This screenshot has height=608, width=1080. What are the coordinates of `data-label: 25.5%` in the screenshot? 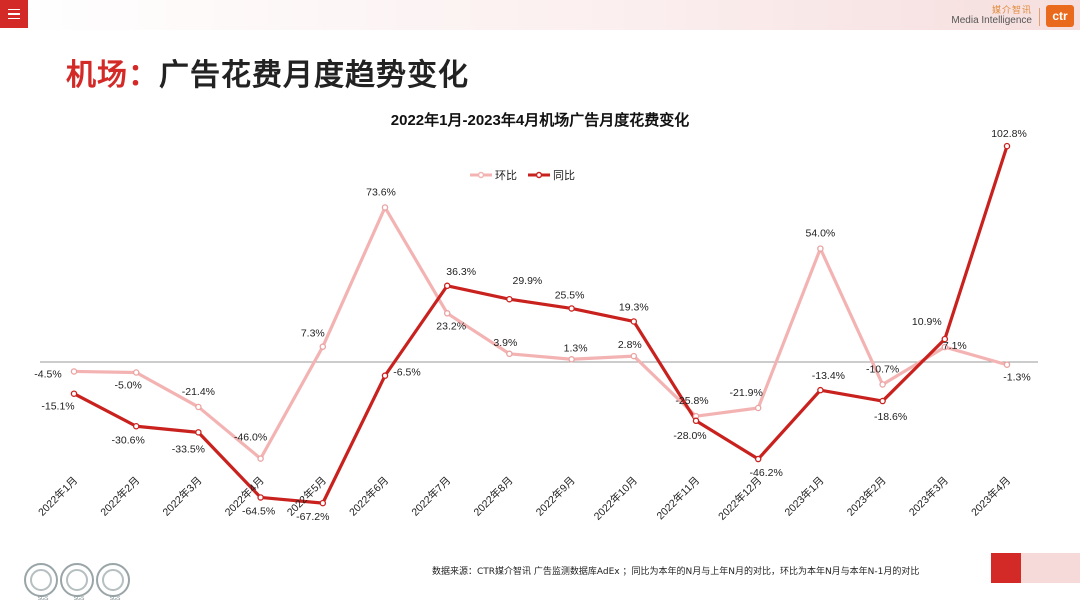 It's located at (570, 295).